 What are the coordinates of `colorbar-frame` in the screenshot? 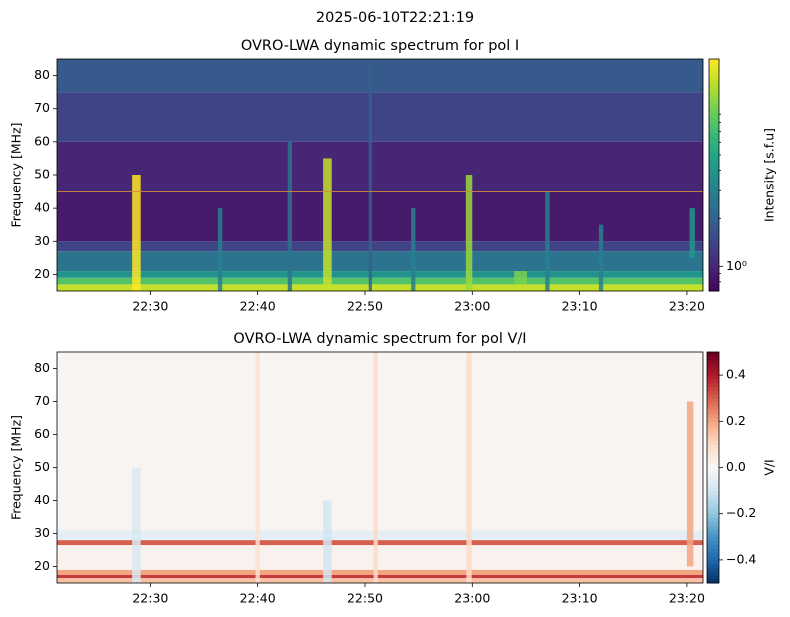 It's located at (714, 175).